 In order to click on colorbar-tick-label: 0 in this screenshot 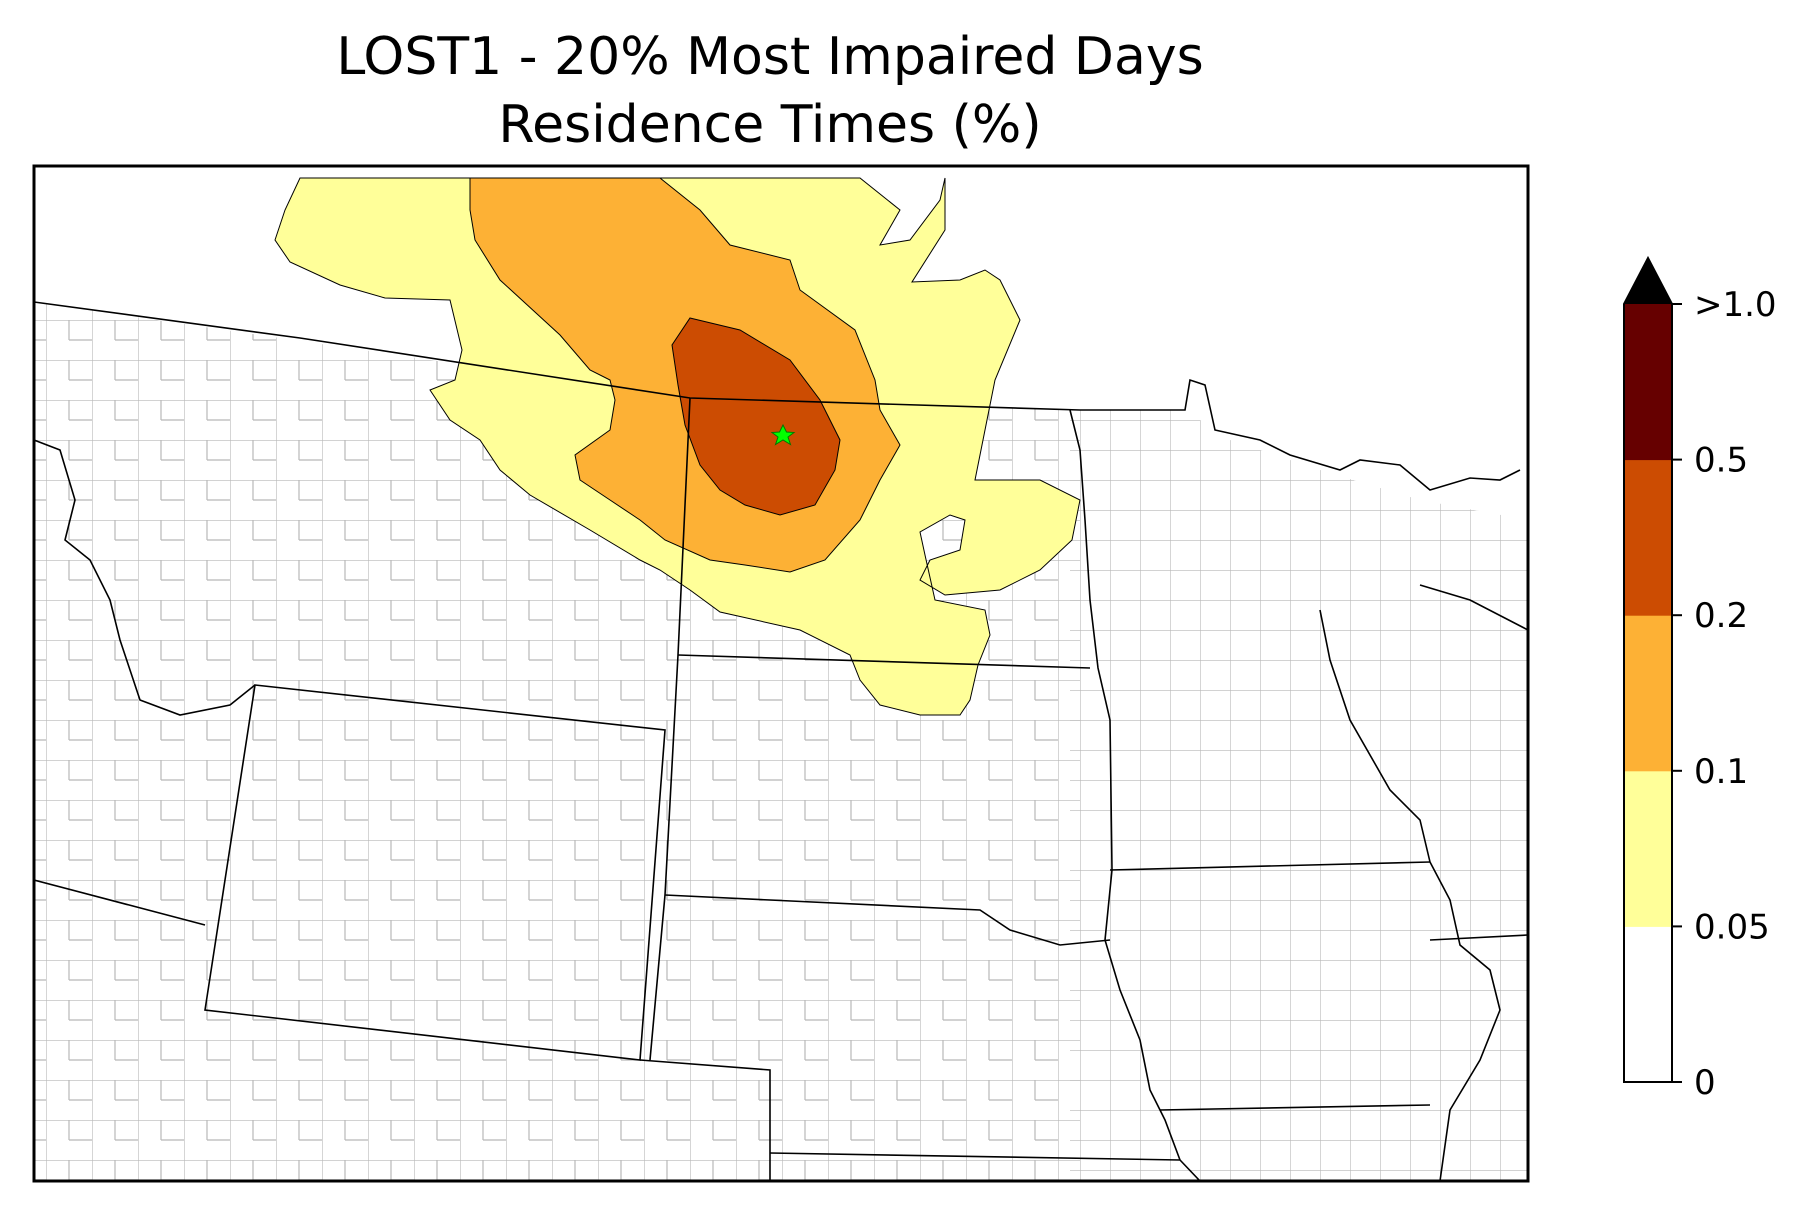, I will do `click(1705, 1081)`.